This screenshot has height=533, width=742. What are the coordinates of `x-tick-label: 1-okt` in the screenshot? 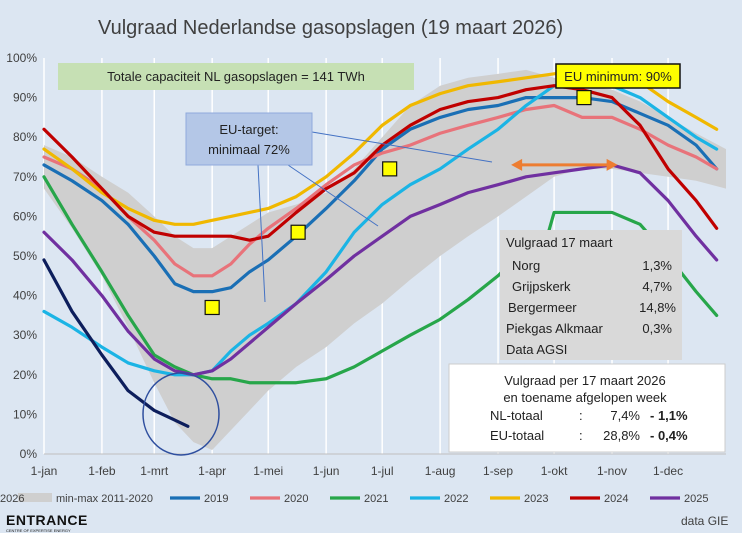 It's located at (554, 471).